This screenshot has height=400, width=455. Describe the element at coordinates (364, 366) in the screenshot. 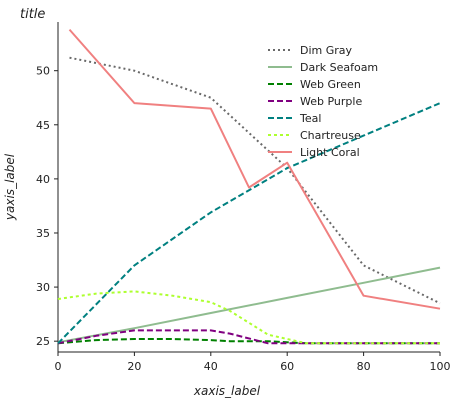

I see `x-tick-label: 80` at that location.